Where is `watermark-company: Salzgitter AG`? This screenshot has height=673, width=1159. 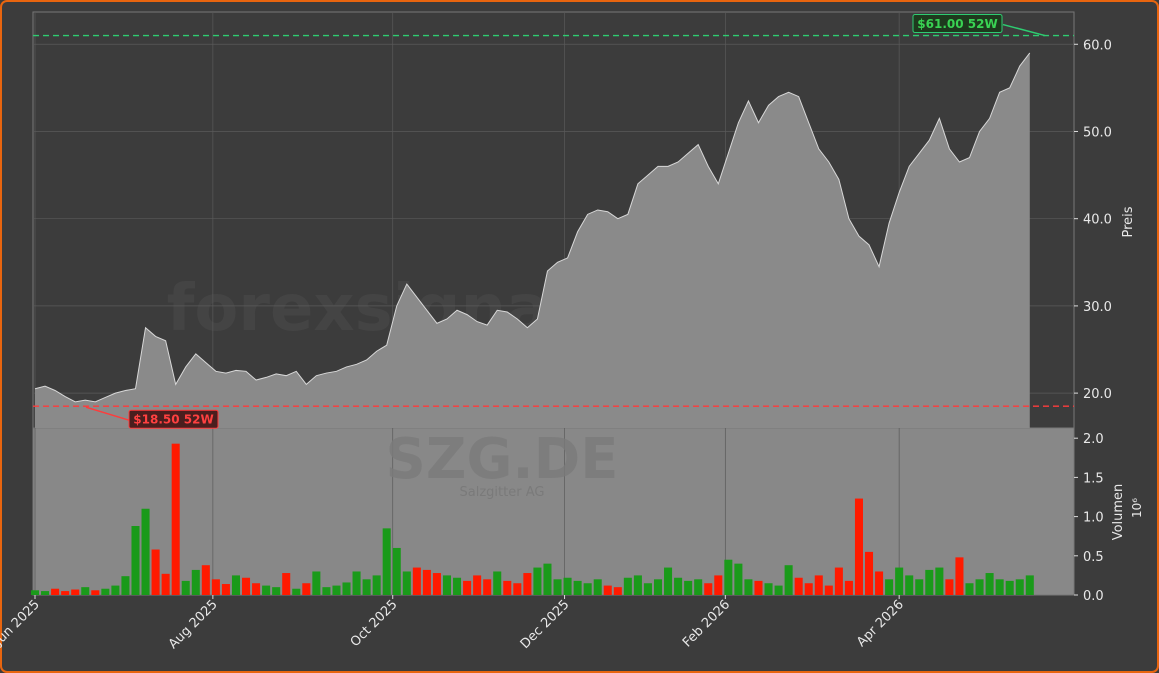
watermark-company: Salzgitter AG is located at coordinates (502, 492).